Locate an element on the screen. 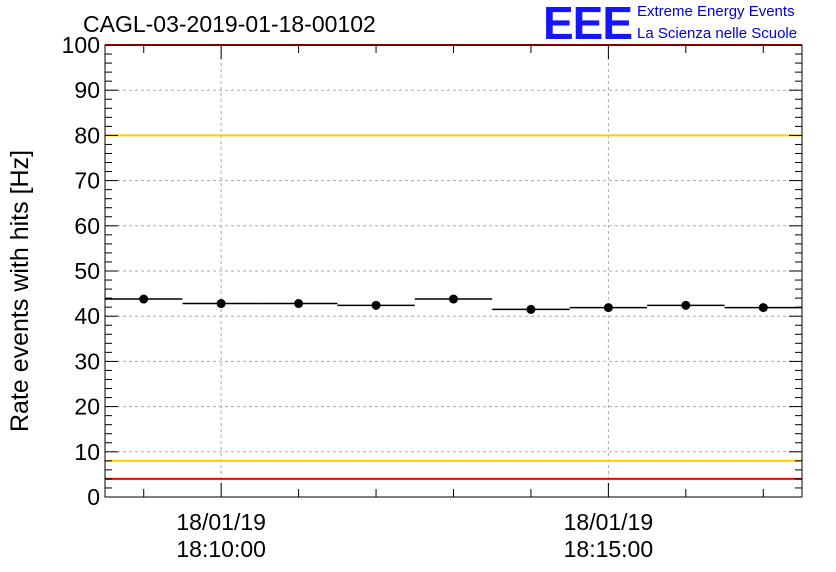 The image size is (836, 572). y-tick-label: 80 is located at coordinates (87, 135).